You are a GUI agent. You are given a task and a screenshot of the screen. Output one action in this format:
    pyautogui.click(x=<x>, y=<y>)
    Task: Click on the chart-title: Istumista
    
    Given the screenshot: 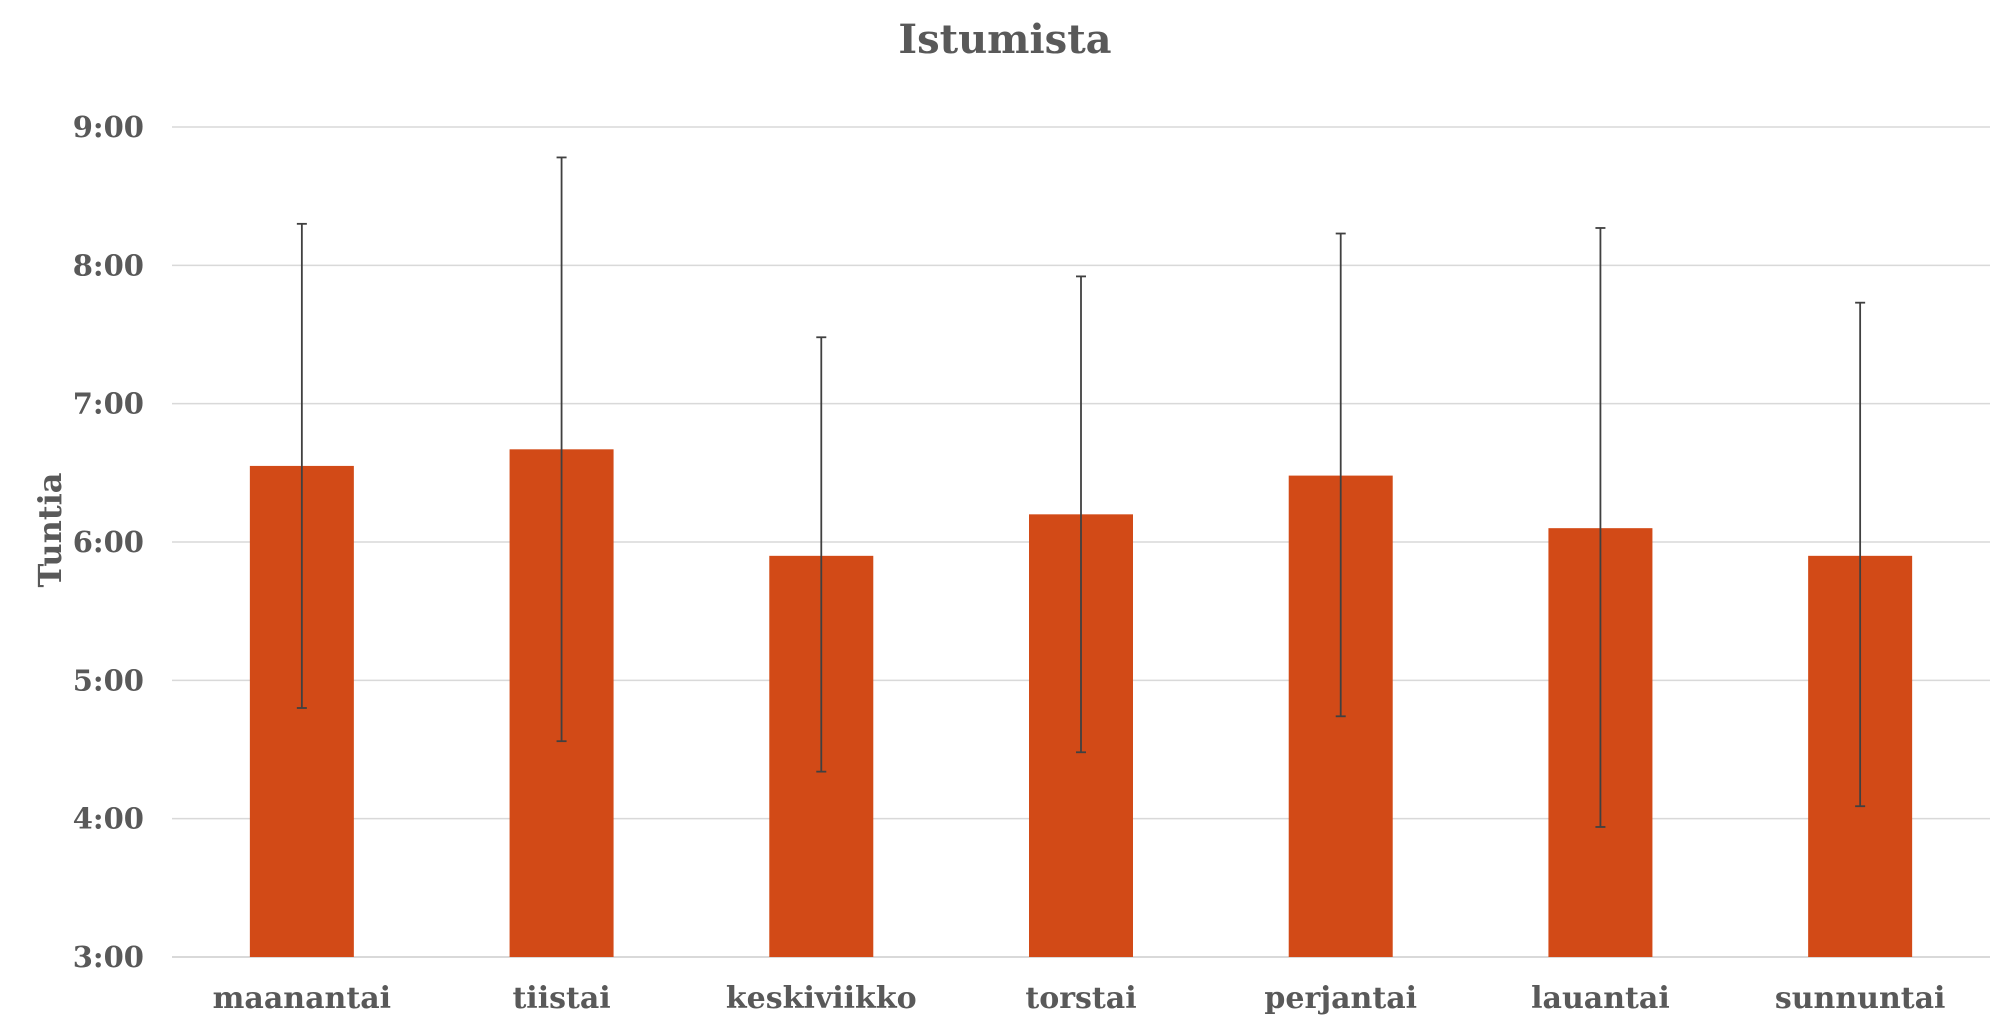 What is the action you would take?
    pyautogui.click(x=1004, y=39)
    